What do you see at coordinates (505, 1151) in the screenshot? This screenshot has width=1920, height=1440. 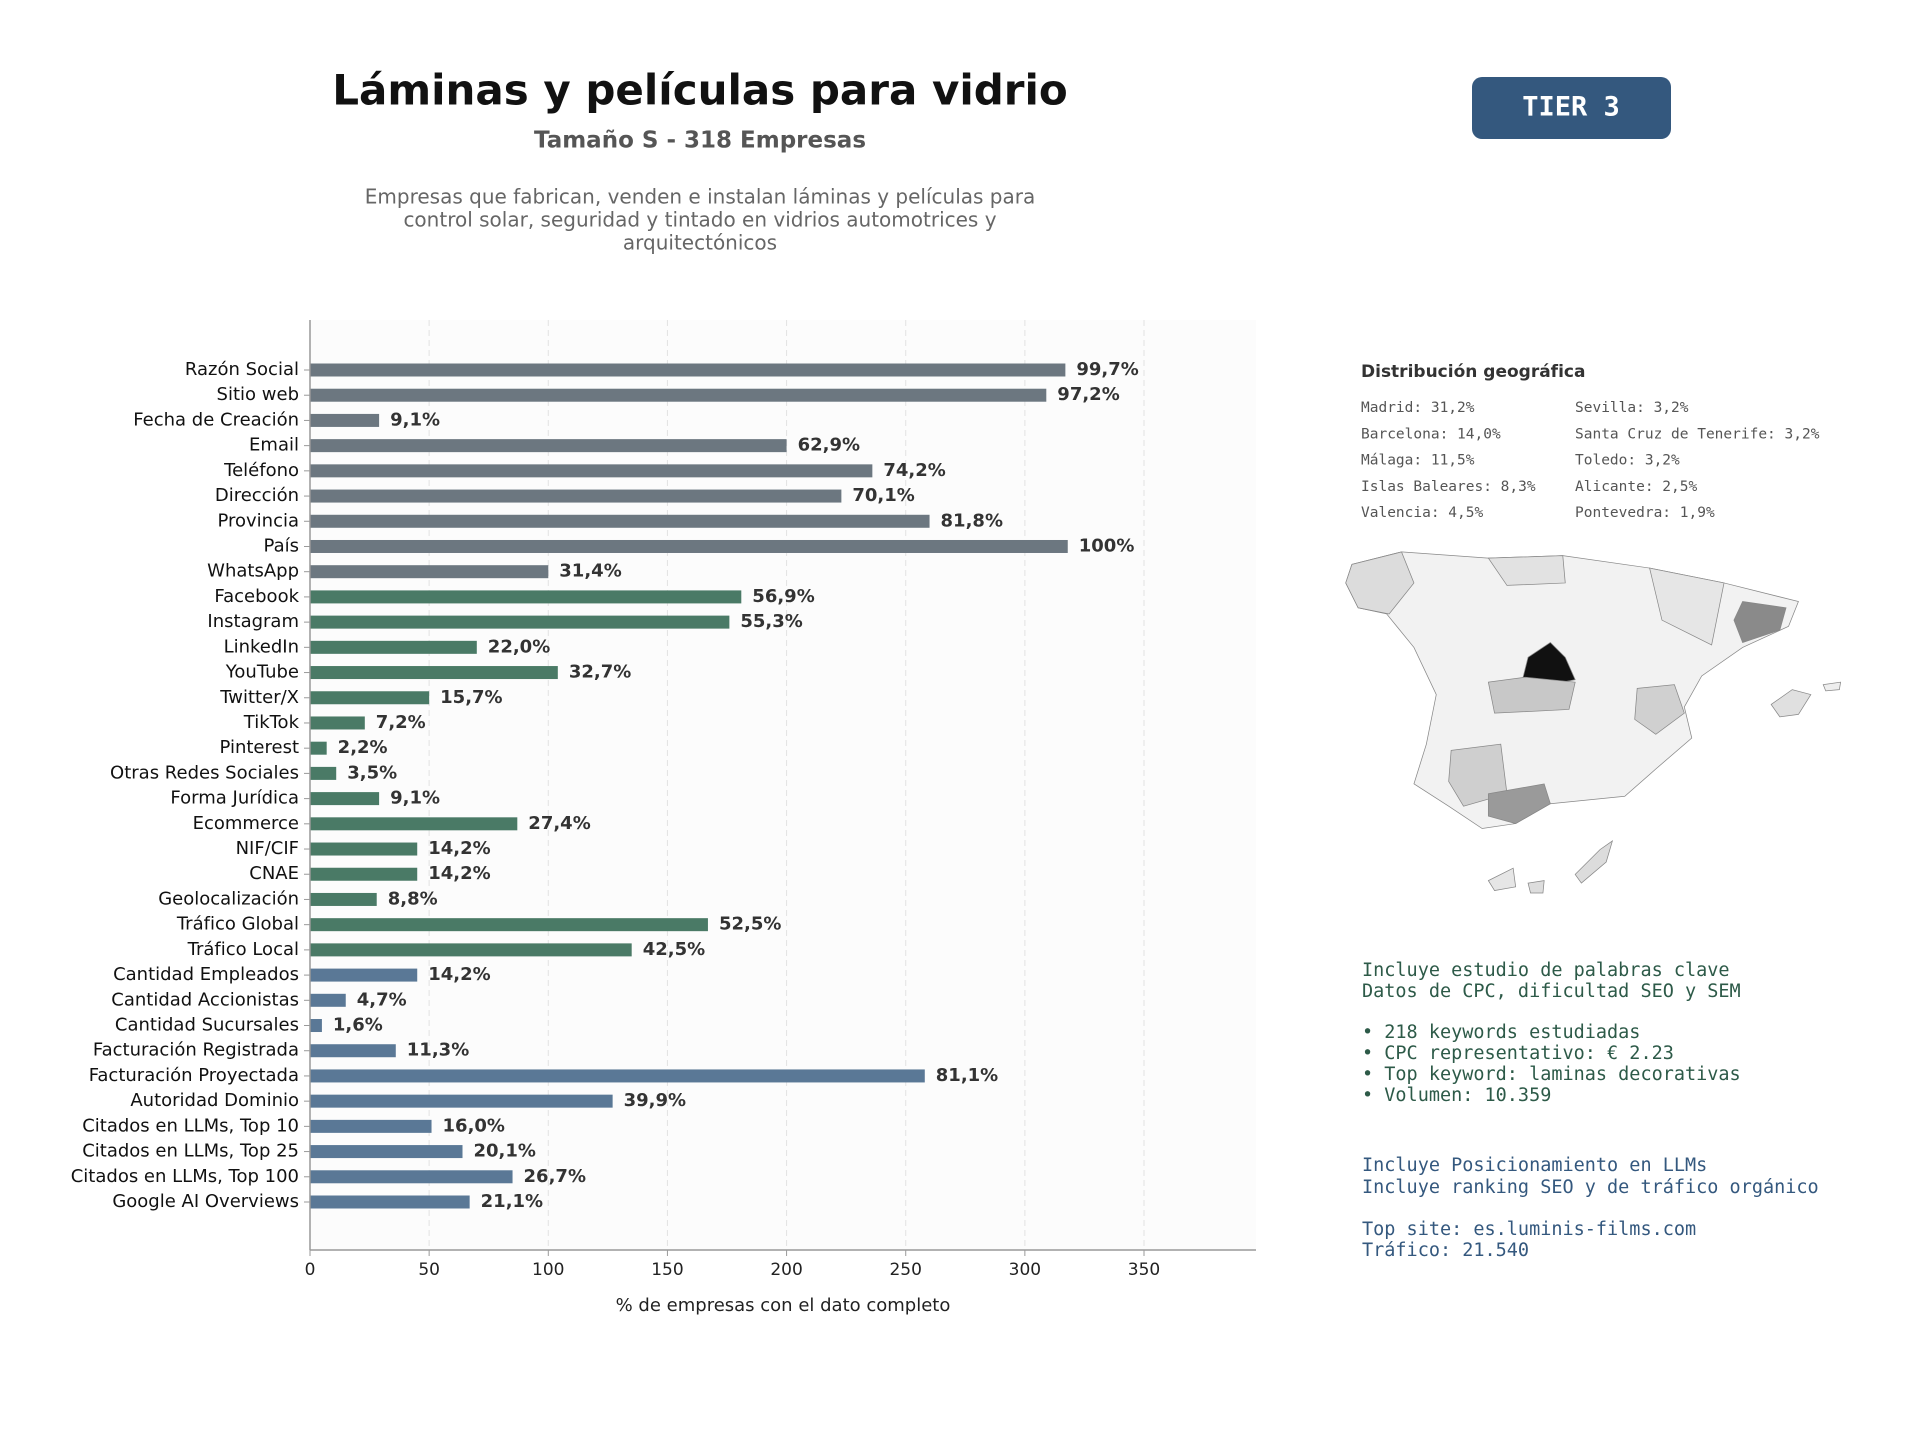 I see `value-label: 20,1%` at bounding box center [505, 1151].